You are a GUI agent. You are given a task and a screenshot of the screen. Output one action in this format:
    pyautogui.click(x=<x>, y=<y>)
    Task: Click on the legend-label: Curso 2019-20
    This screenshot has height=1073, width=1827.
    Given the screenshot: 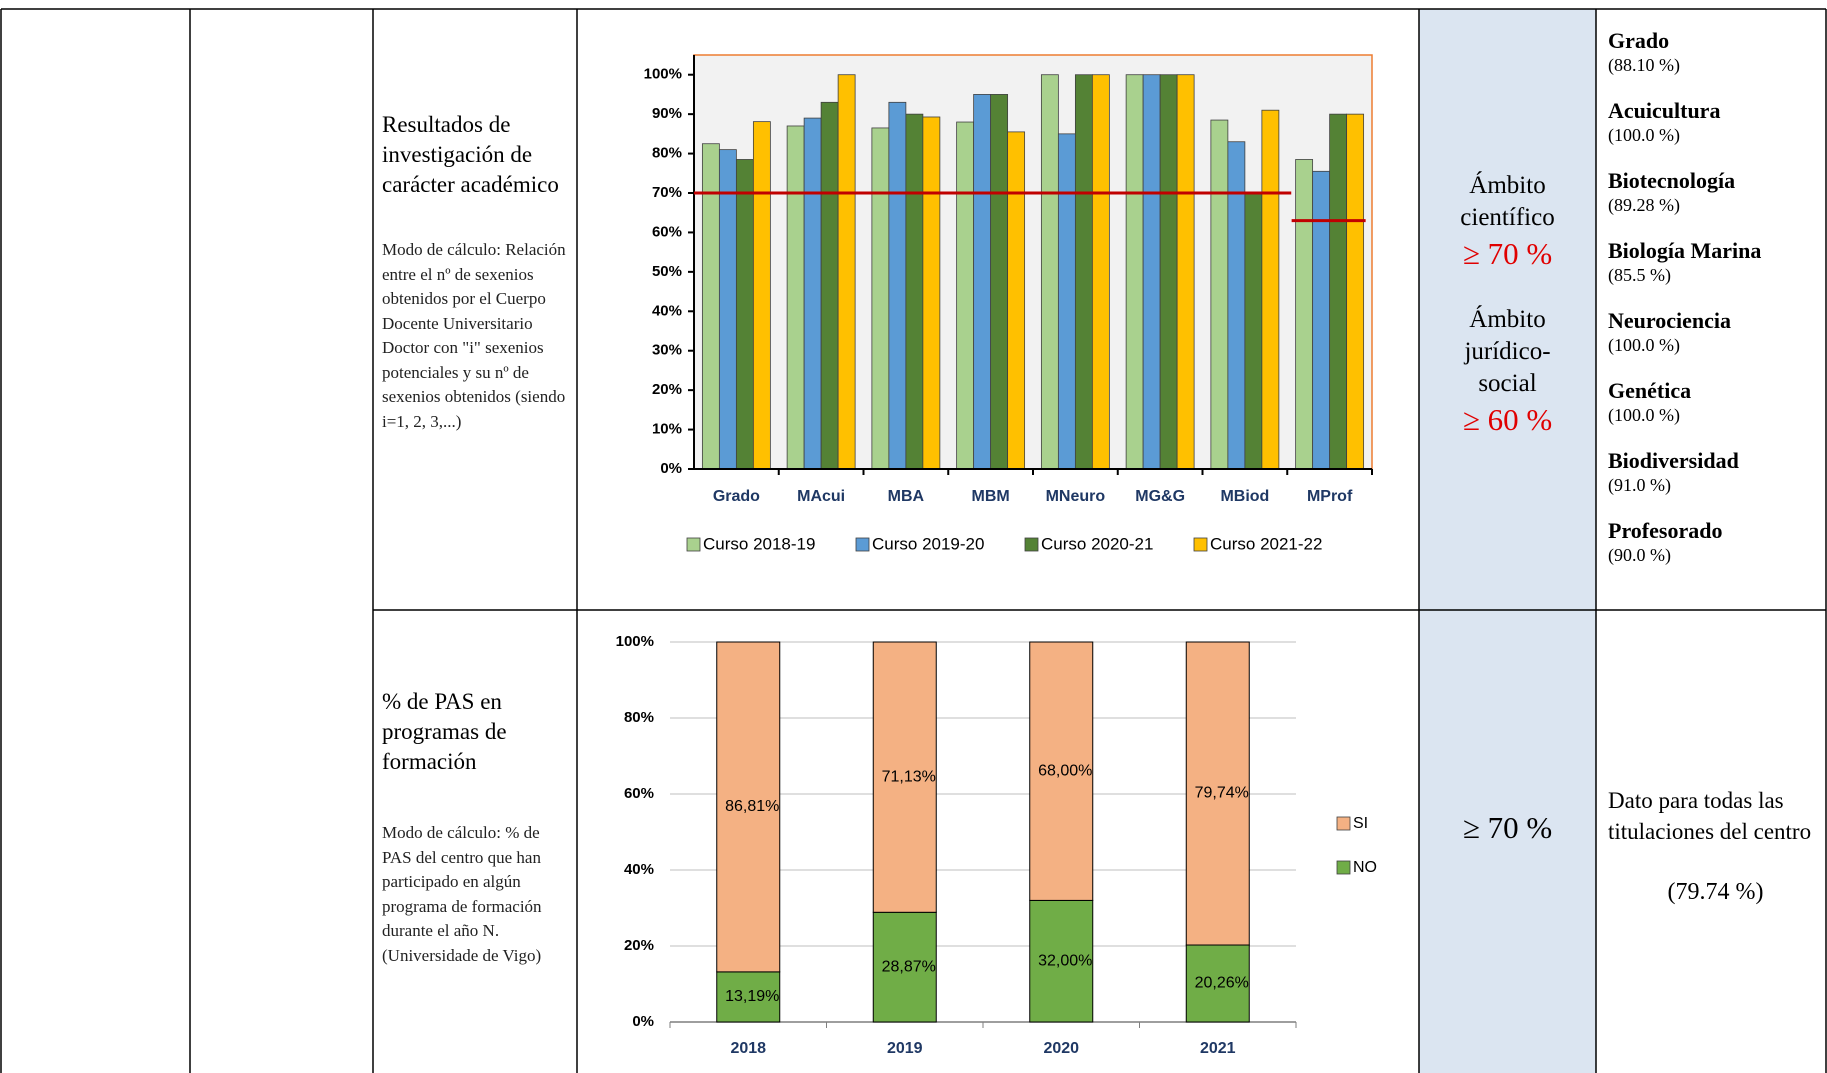 What is the action you would take?
    pyautogui.click(x=928, y=543)
    